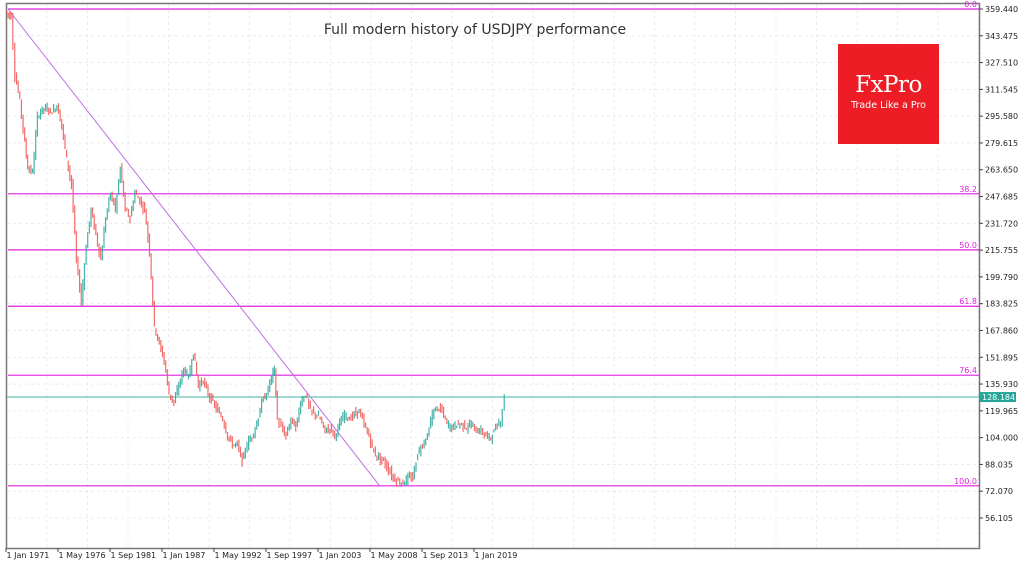 The width and height of the screenshot is (1024, 565). I want to click on price-tick-label: 263.650, so click(1001, 170).